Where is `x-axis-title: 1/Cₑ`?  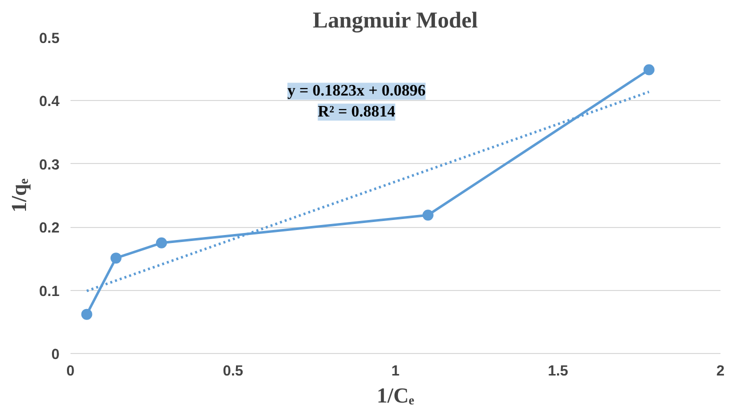
x-axis-title: 1/Cₑ is located at coordinates (395, 396).